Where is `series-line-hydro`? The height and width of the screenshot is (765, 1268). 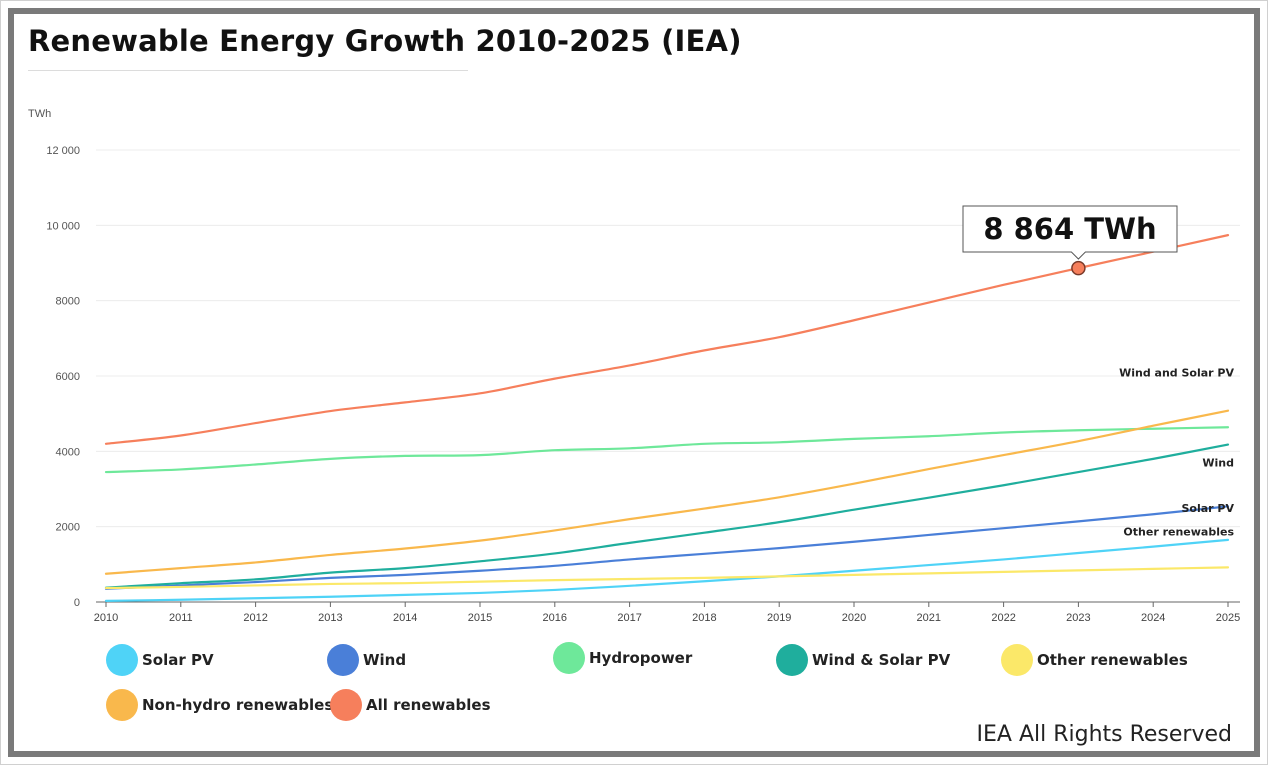 series-line-hydro is located at coordinates (667, 450).